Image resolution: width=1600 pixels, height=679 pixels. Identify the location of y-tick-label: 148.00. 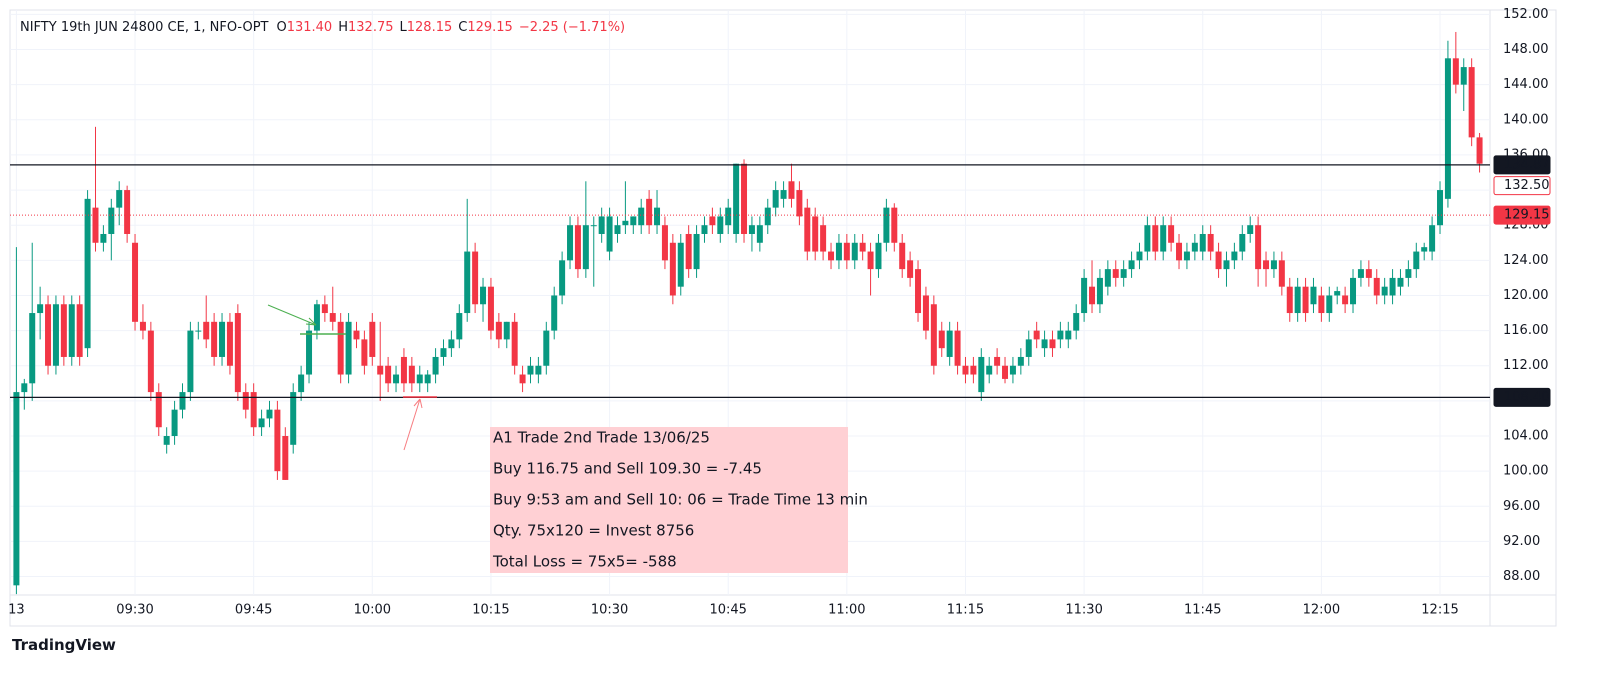
(1526, 49).